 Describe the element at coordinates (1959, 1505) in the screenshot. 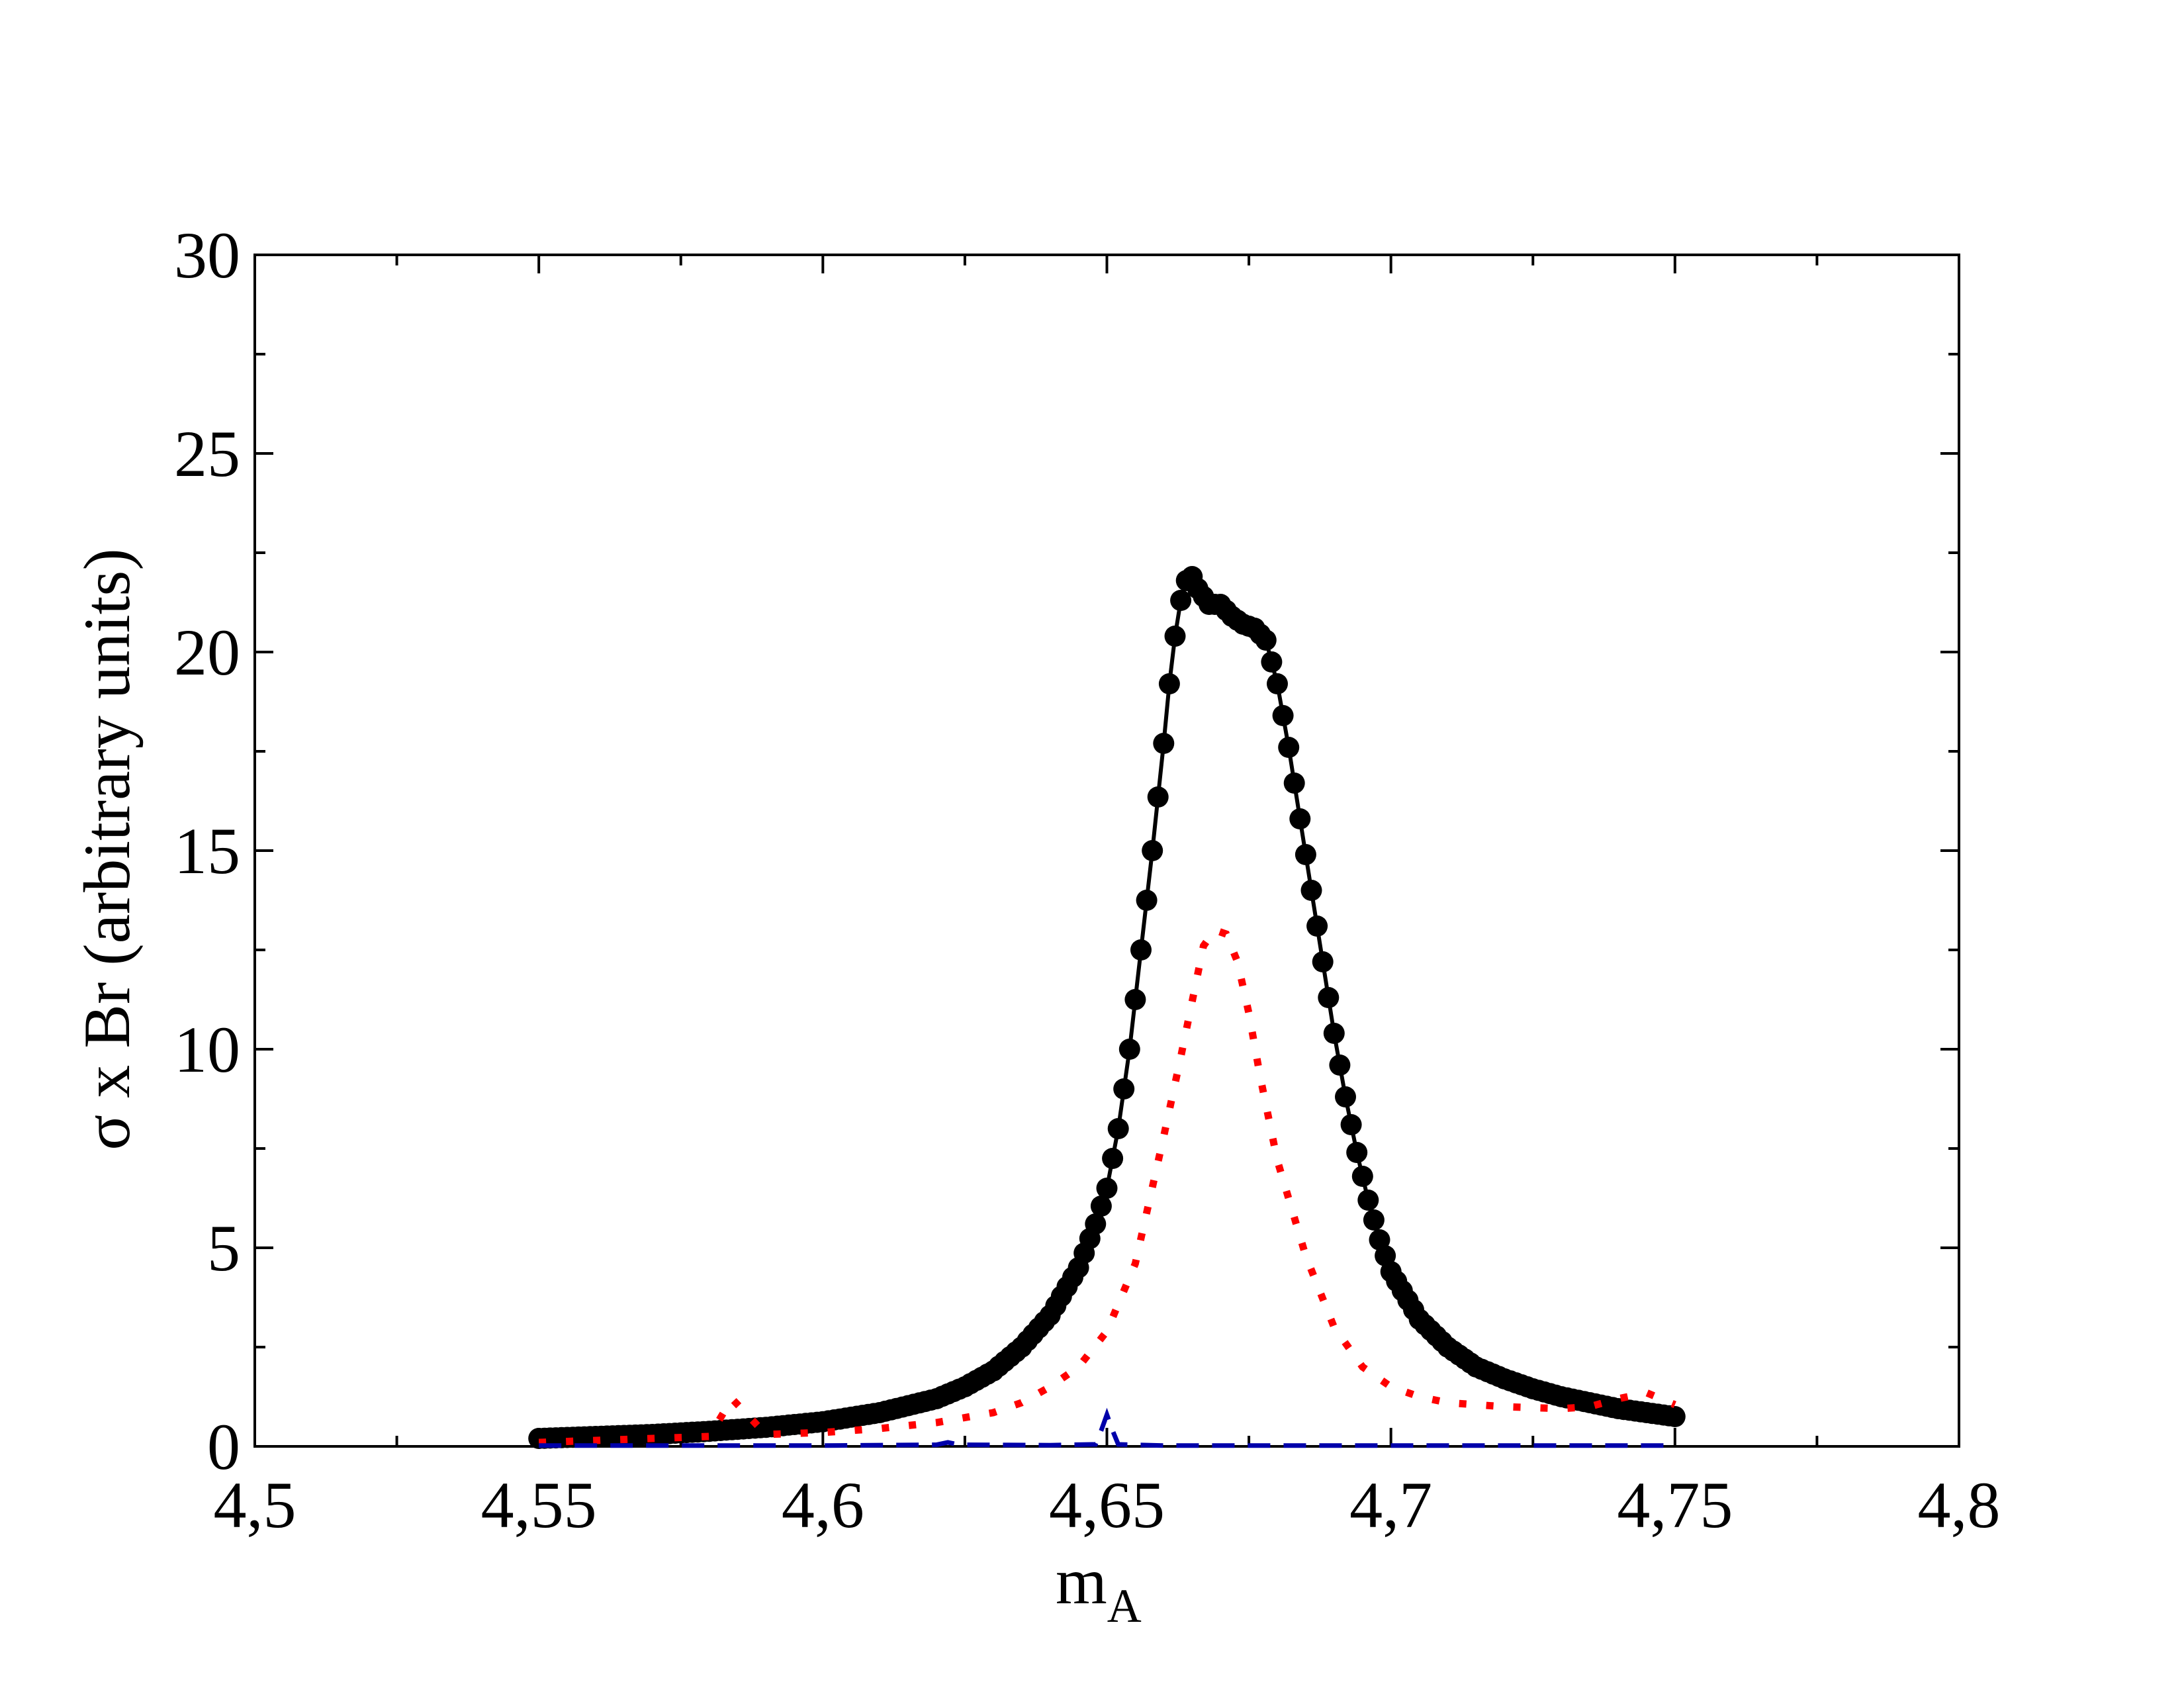

I see `x-tick-label: 4,8` at that location.